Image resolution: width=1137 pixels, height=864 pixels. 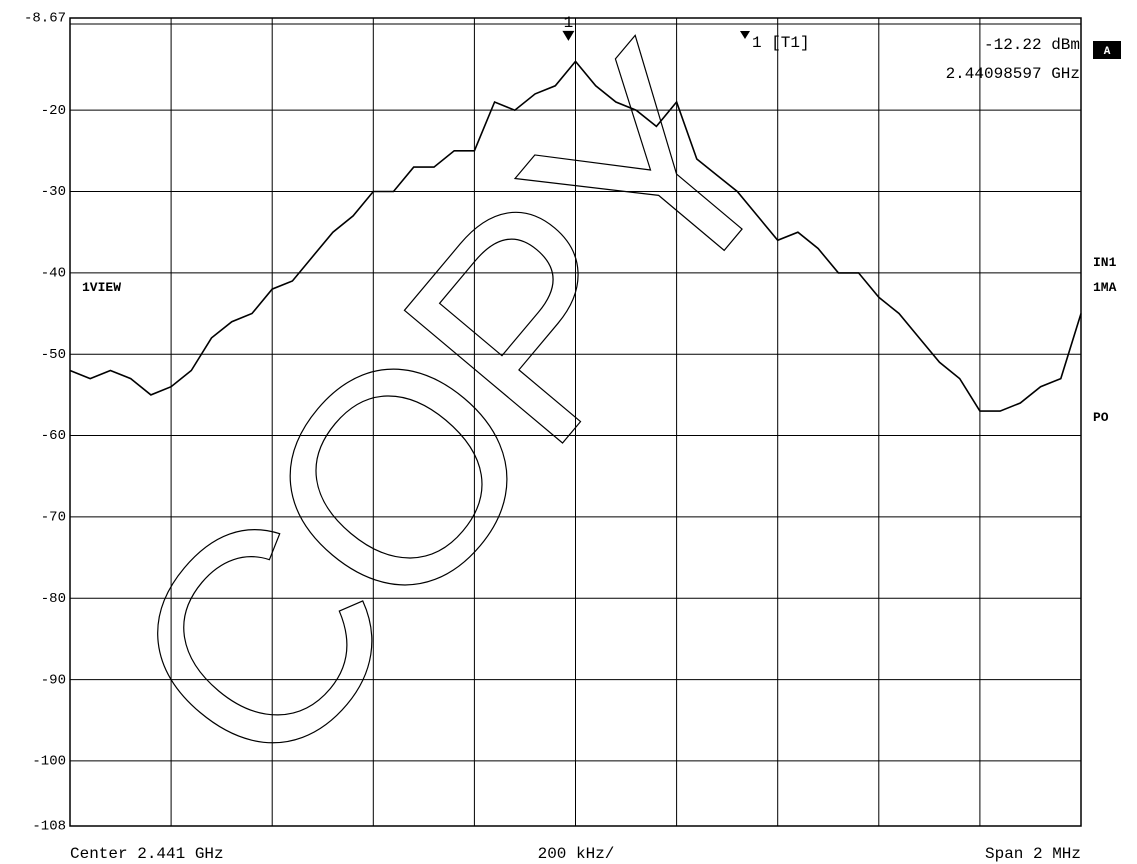 I want to click on y-tick-label: -90, so click(x=53, y=680).